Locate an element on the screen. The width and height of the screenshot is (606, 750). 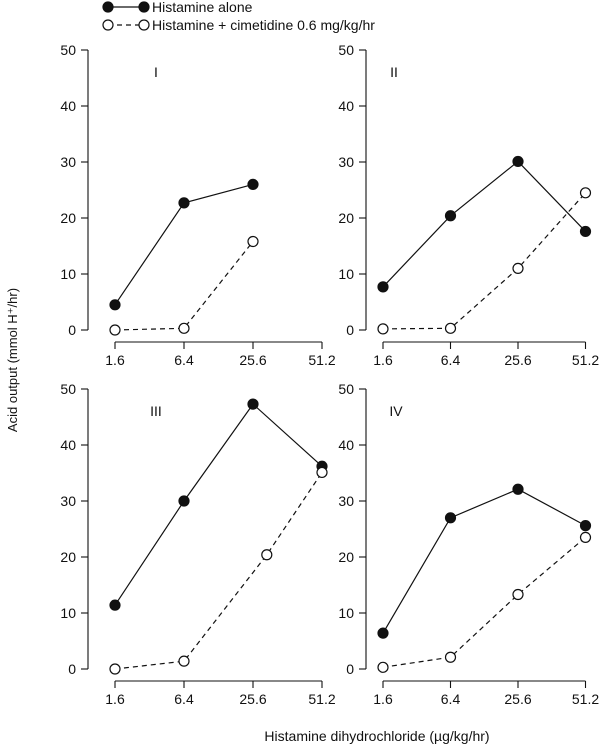
legend-label-1: Histamine alone is located at coordinates (202, 7).